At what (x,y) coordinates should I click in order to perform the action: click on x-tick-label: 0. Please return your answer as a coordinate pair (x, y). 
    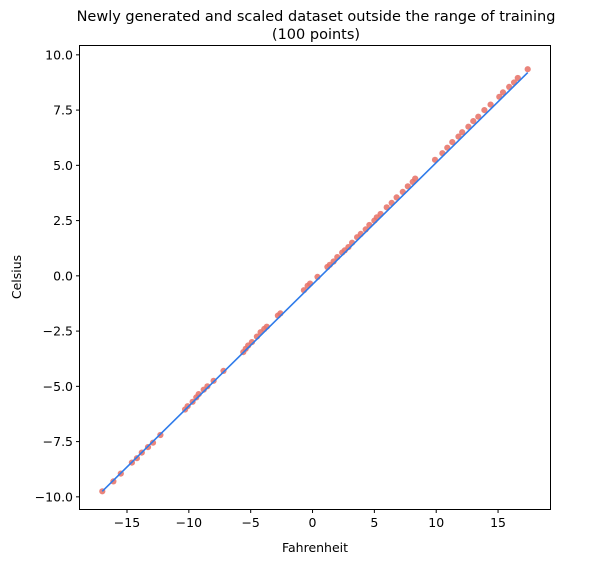
    Looking at the image, I should click on (313, 522).